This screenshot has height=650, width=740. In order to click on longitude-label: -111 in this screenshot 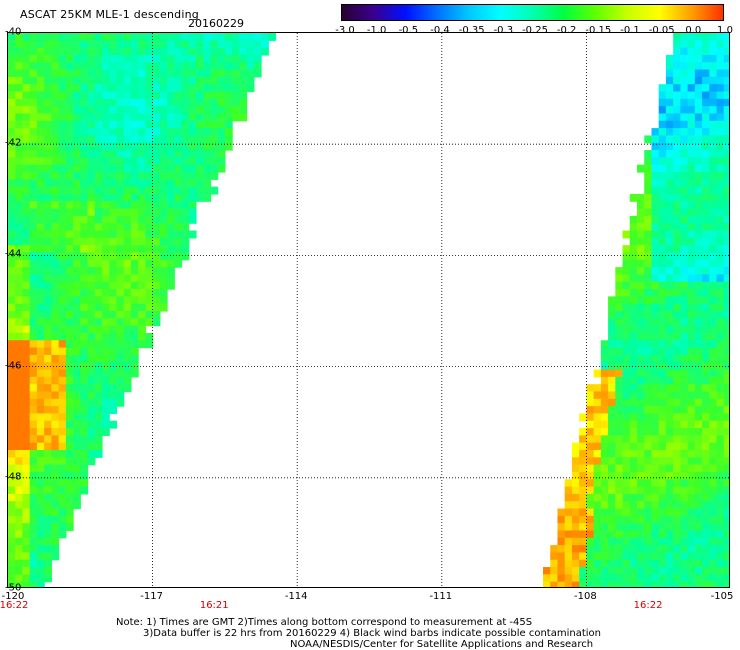, I will do `click(441, 596)`.